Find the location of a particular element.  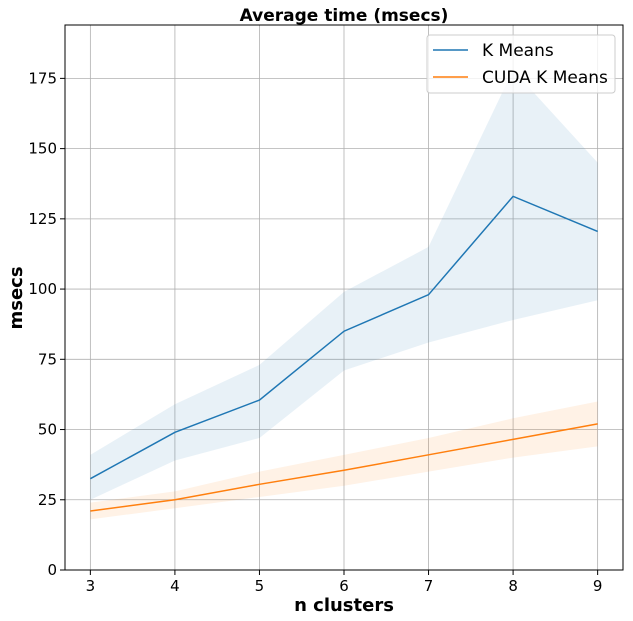

y-tick-label: 125 is located at coordinates (42, 219).